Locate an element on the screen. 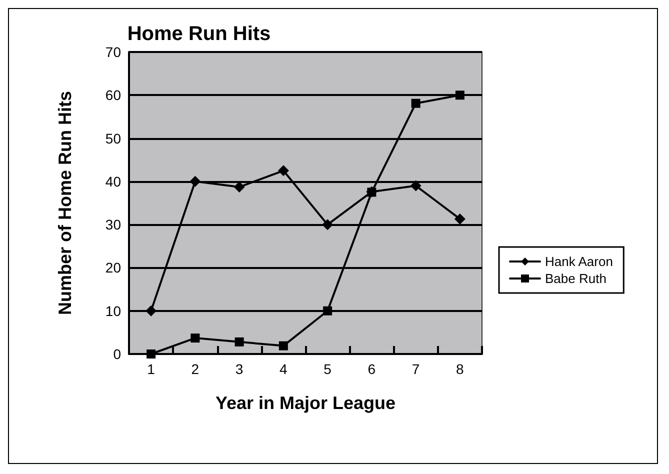 The image size is (669, 474). y-tick-label: 30 is located at coordinates (113, 224).